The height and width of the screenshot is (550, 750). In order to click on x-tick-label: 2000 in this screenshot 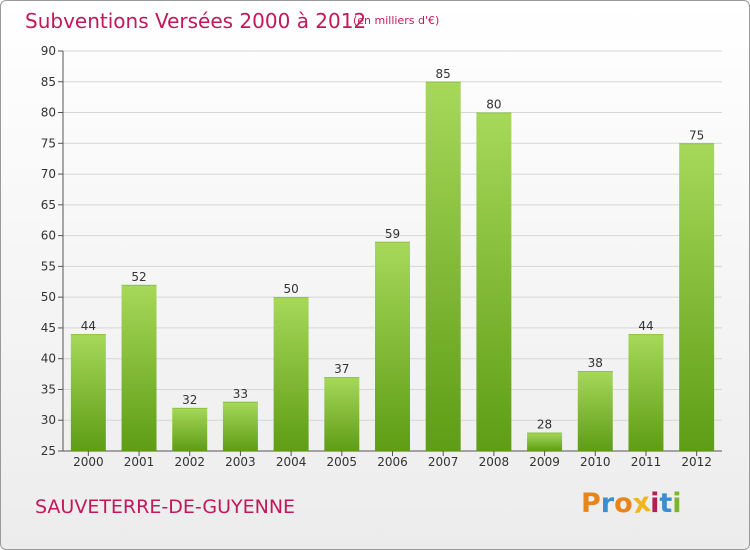, I will do `click(88, 462)`.